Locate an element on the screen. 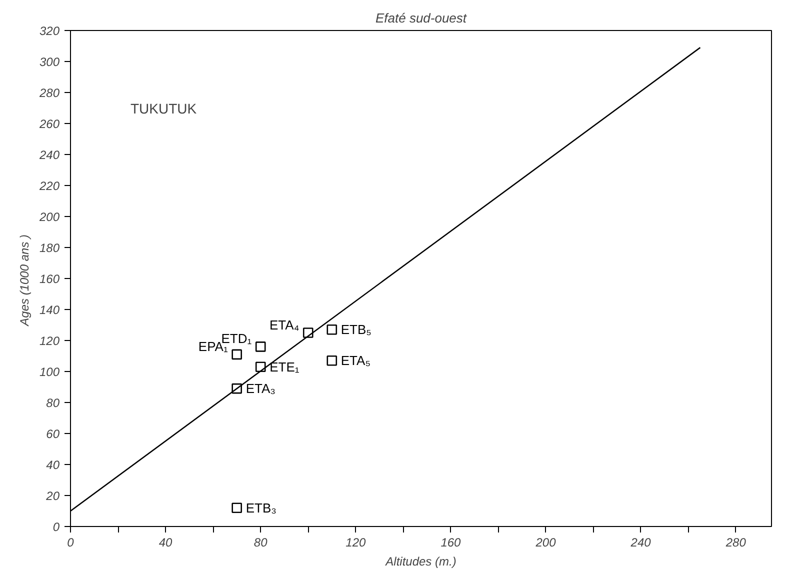 The width and height of the screenshot is (791, 586). y-tick-label: 120 is located at coordinates (49, 341).